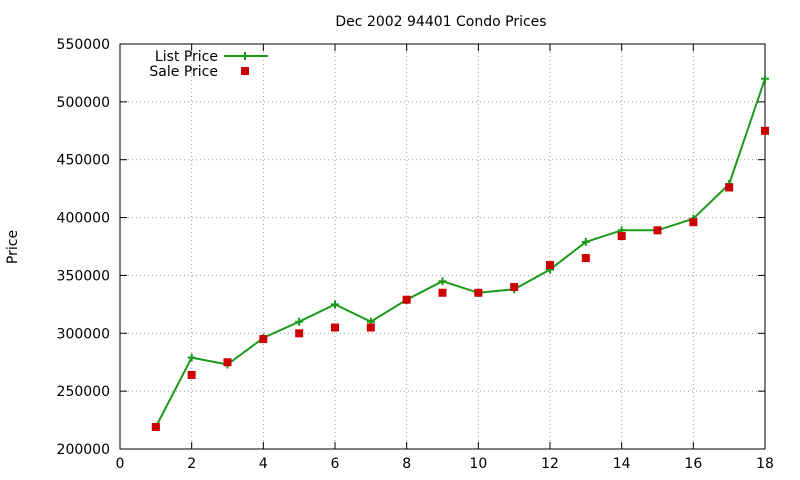 This screenshot has width=800, height=480. I want to click on x-tick-label: 4, so click(263, 464).